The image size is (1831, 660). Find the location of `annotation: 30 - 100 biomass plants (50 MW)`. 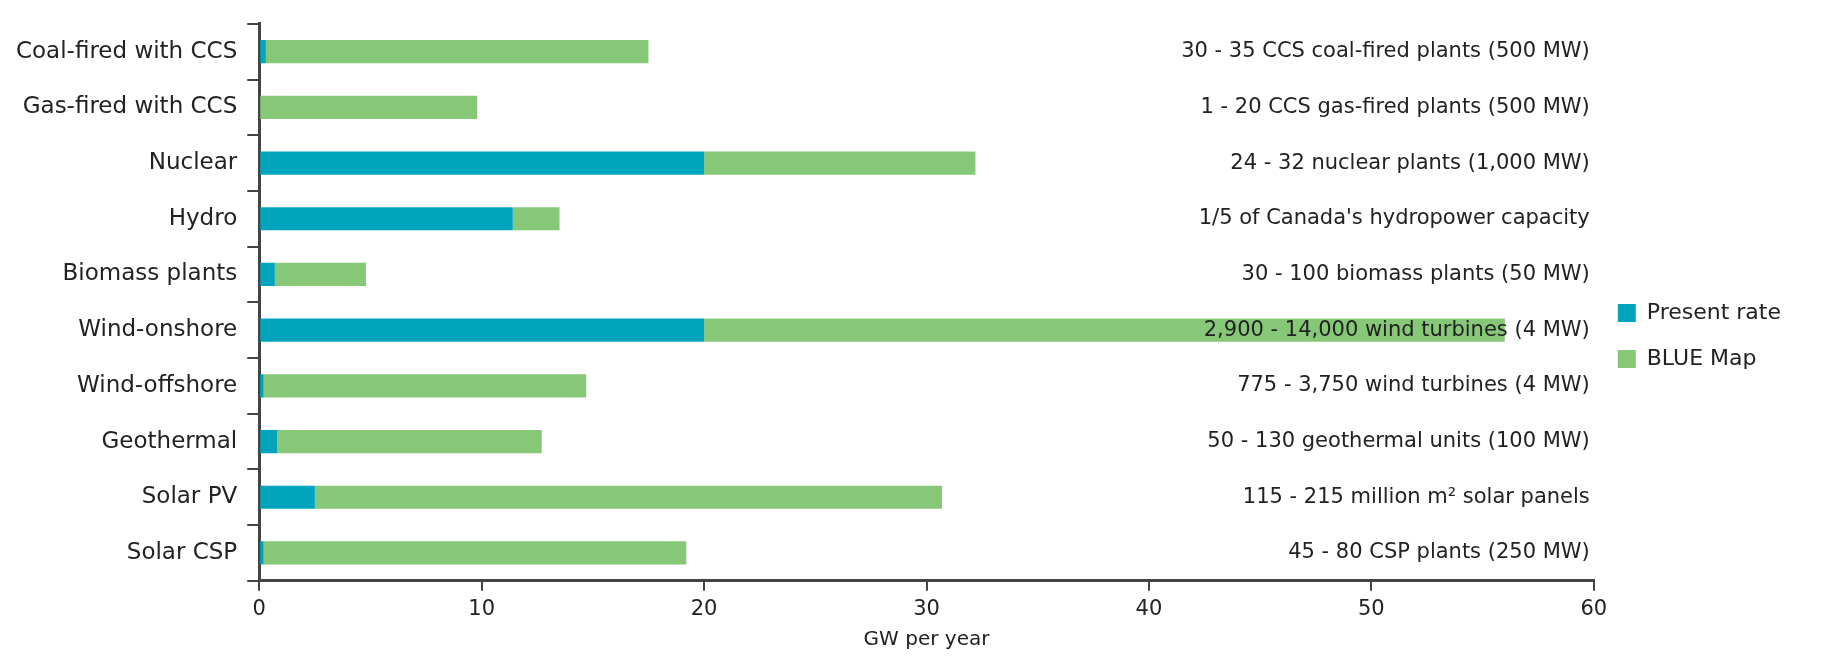

annotation: 30 - 100 biomass plants (50 MW) is located at coordinates (1415, 272).